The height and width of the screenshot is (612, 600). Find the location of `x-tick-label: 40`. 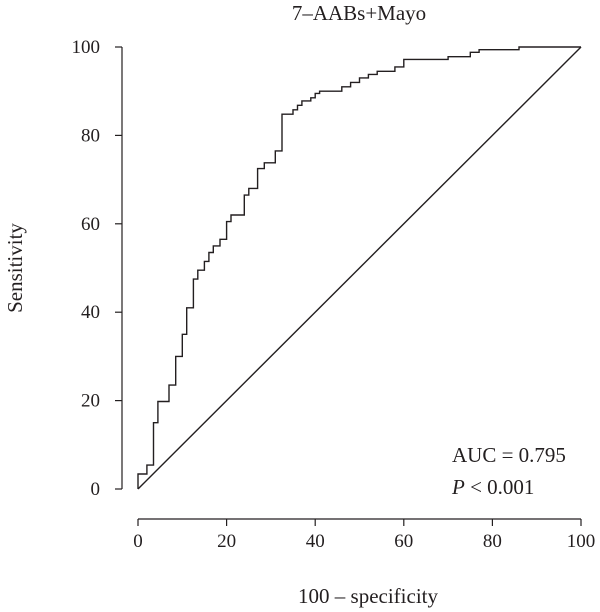

x-tick-label: 40 is located at coordinates (315, 541).